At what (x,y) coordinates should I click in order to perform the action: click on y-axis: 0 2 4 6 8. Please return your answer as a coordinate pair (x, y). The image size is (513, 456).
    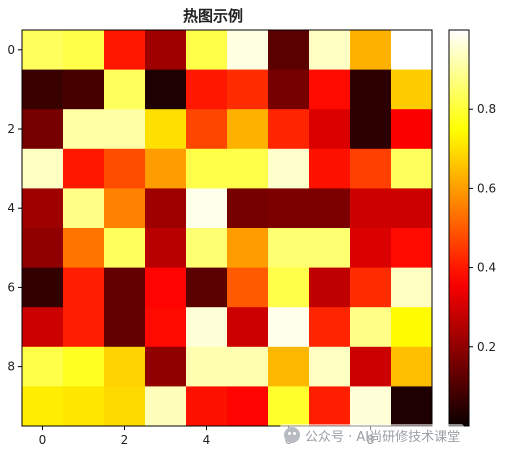
    Looking at the image, I should click on (14, 208).